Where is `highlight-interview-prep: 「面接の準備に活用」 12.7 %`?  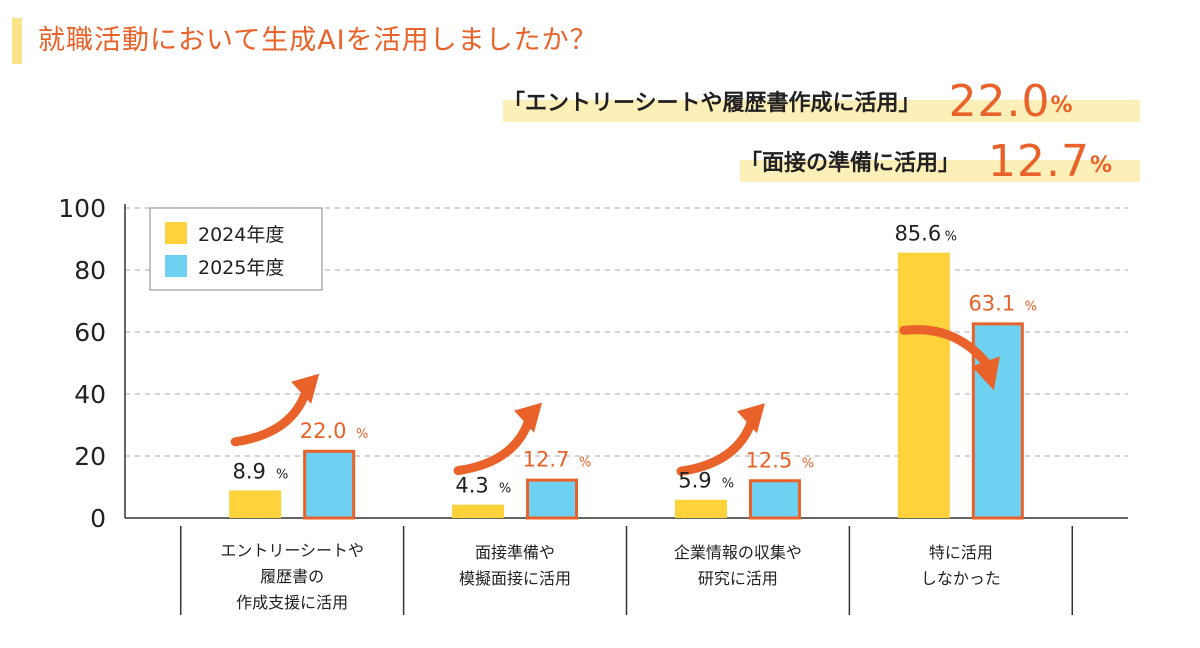
highlight-interview-prep: 「面接の準備に活用」 12.7 % is located at coordinates (940, 161).